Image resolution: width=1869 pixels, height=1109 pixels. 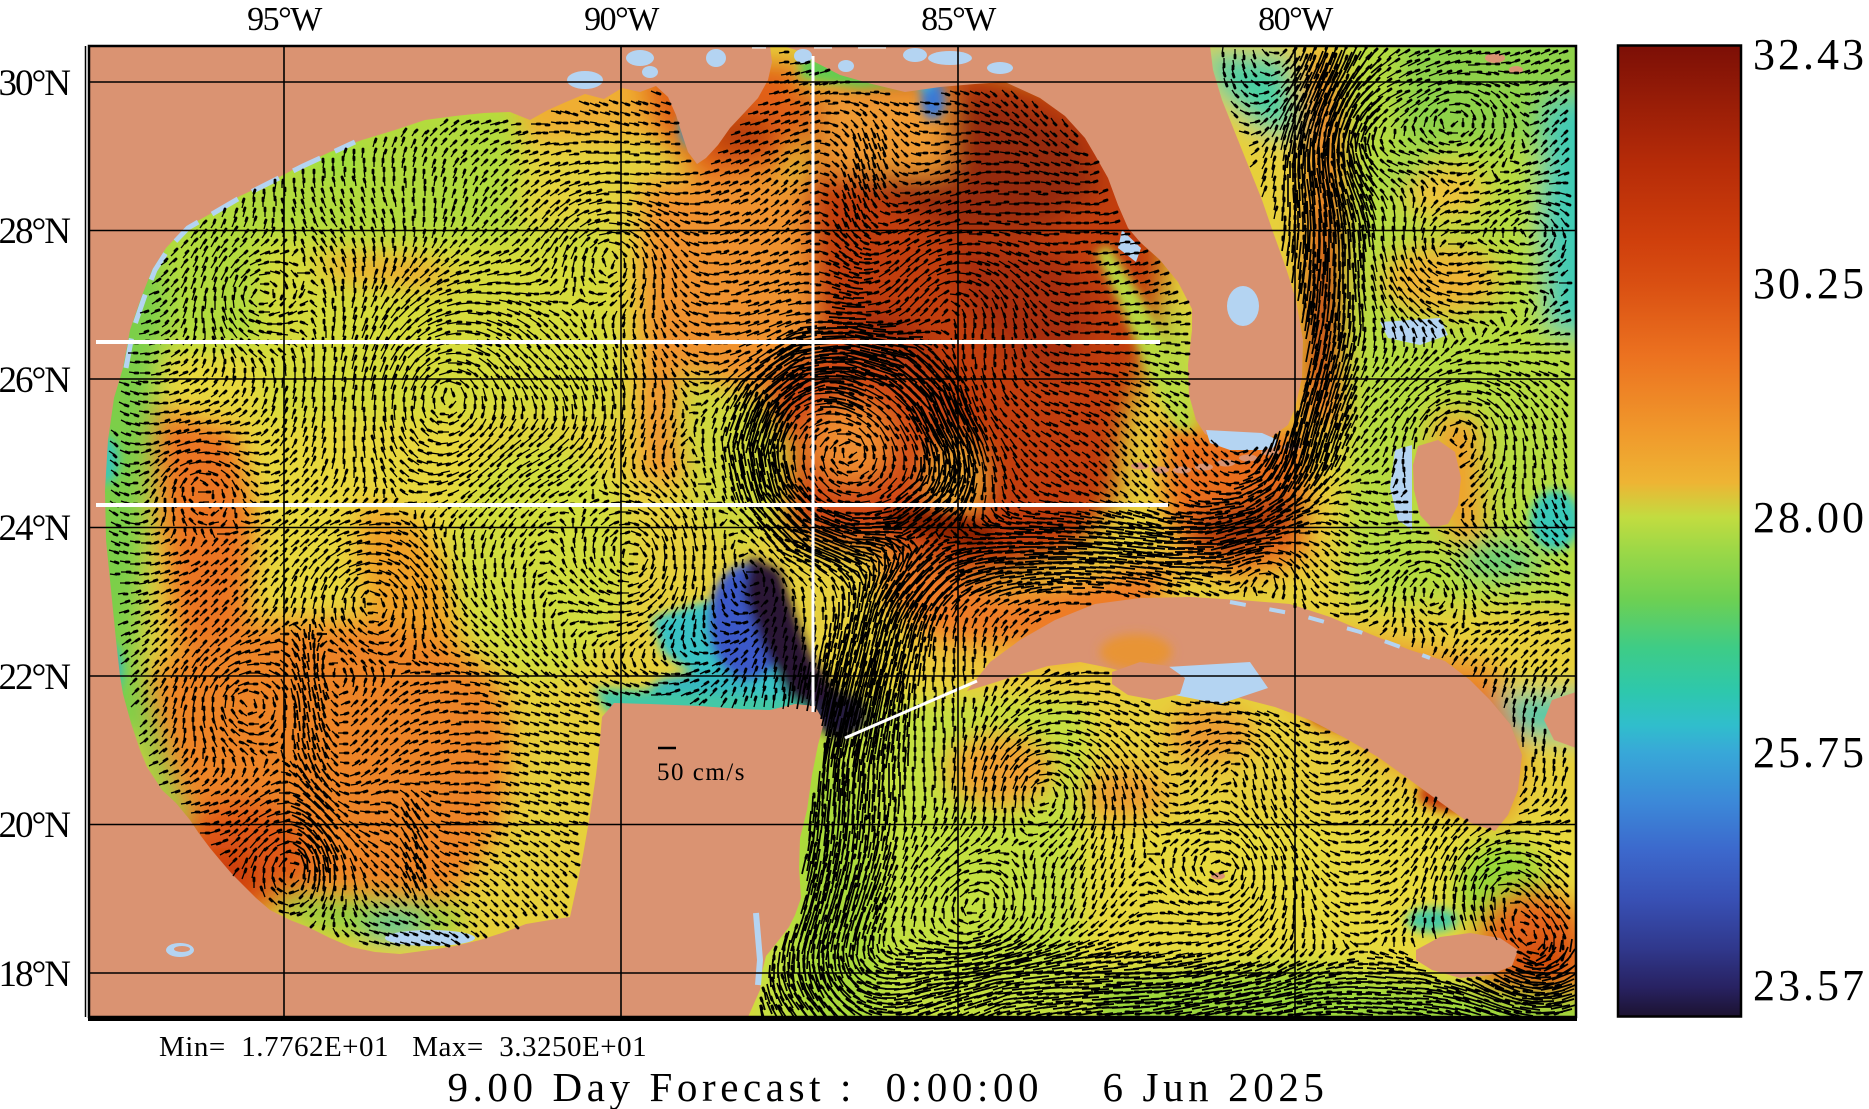 I want to click on svg-text: 18°N, so click(x=35, y=974).